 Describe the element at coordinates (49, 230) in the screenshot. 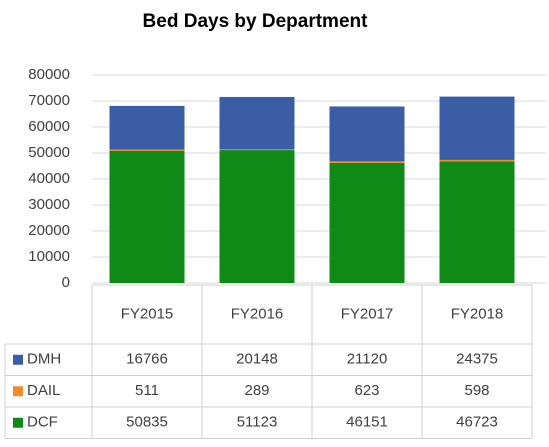

I see `y-tick-label: 20000` at that location.